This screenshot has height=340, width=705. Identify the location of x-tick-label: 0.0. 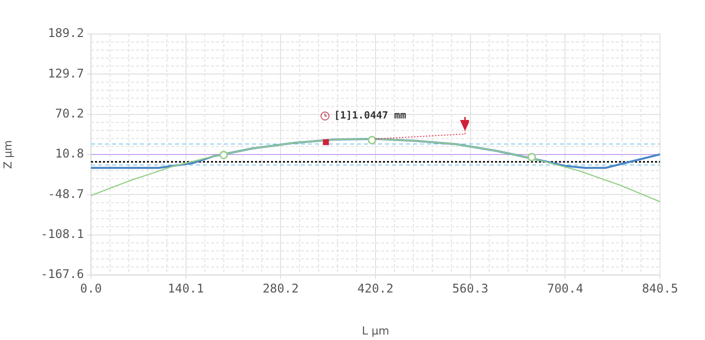
(91, 288).